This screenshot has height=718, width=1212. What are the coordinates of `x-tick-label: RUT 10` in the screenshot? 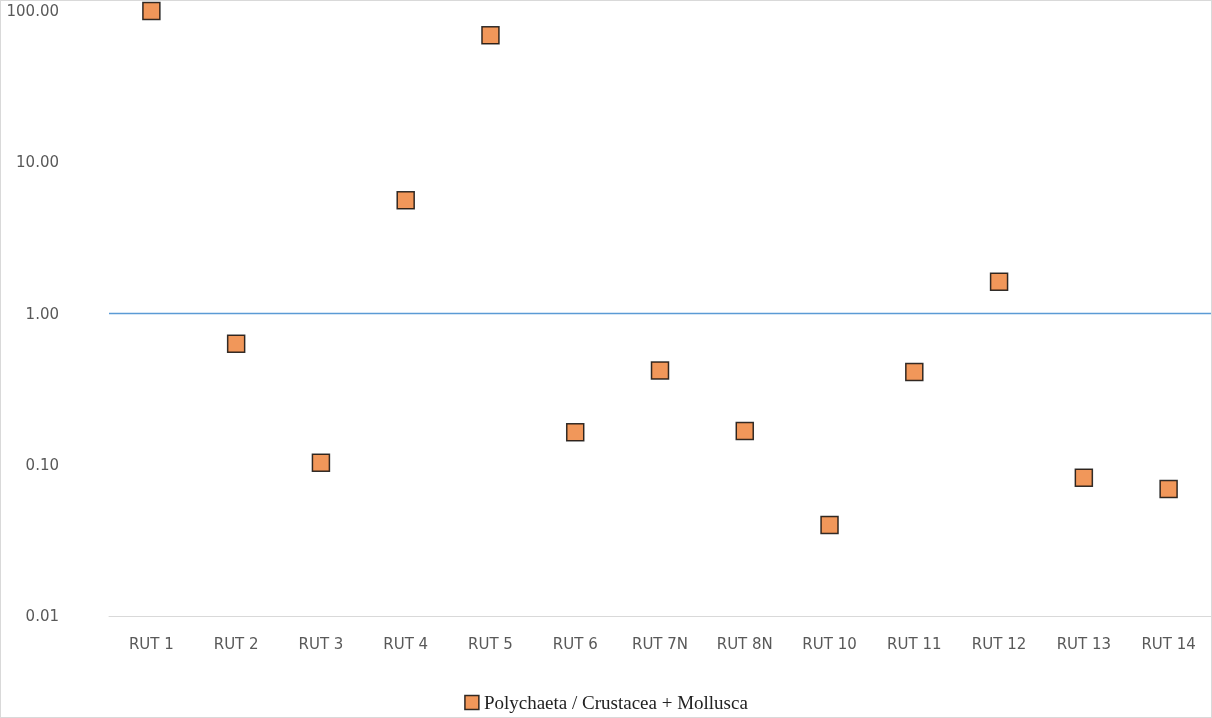 It's located at (829, 643).